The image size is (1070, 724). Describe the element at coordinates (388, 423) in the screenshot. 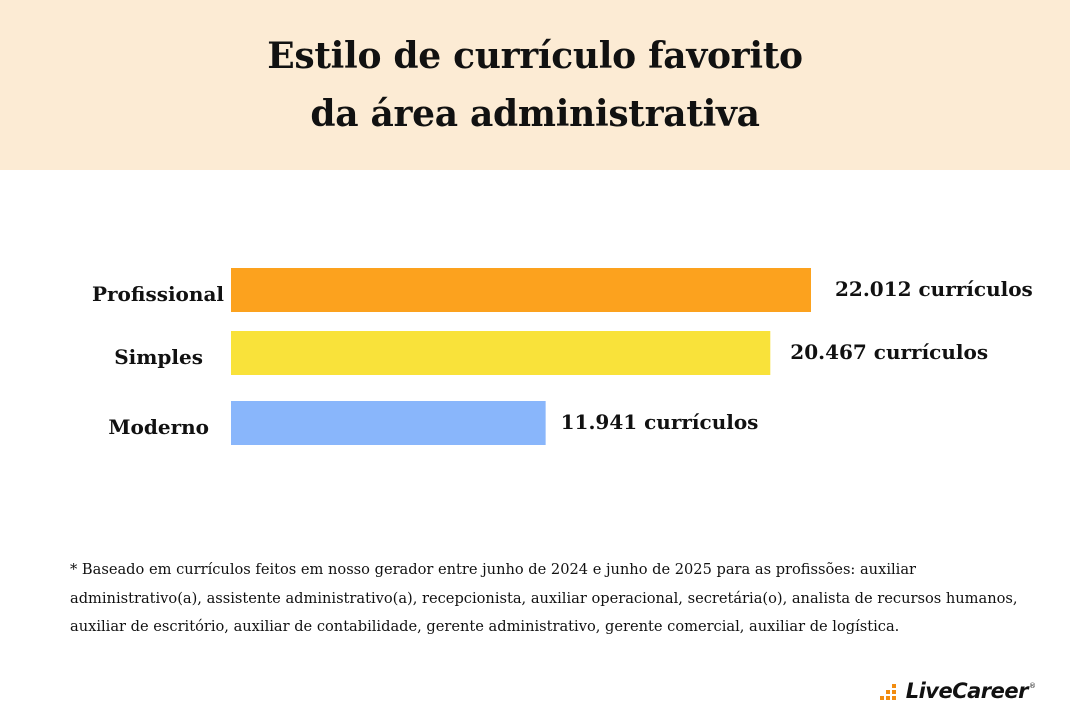

I see `bar-moderno` at that location.